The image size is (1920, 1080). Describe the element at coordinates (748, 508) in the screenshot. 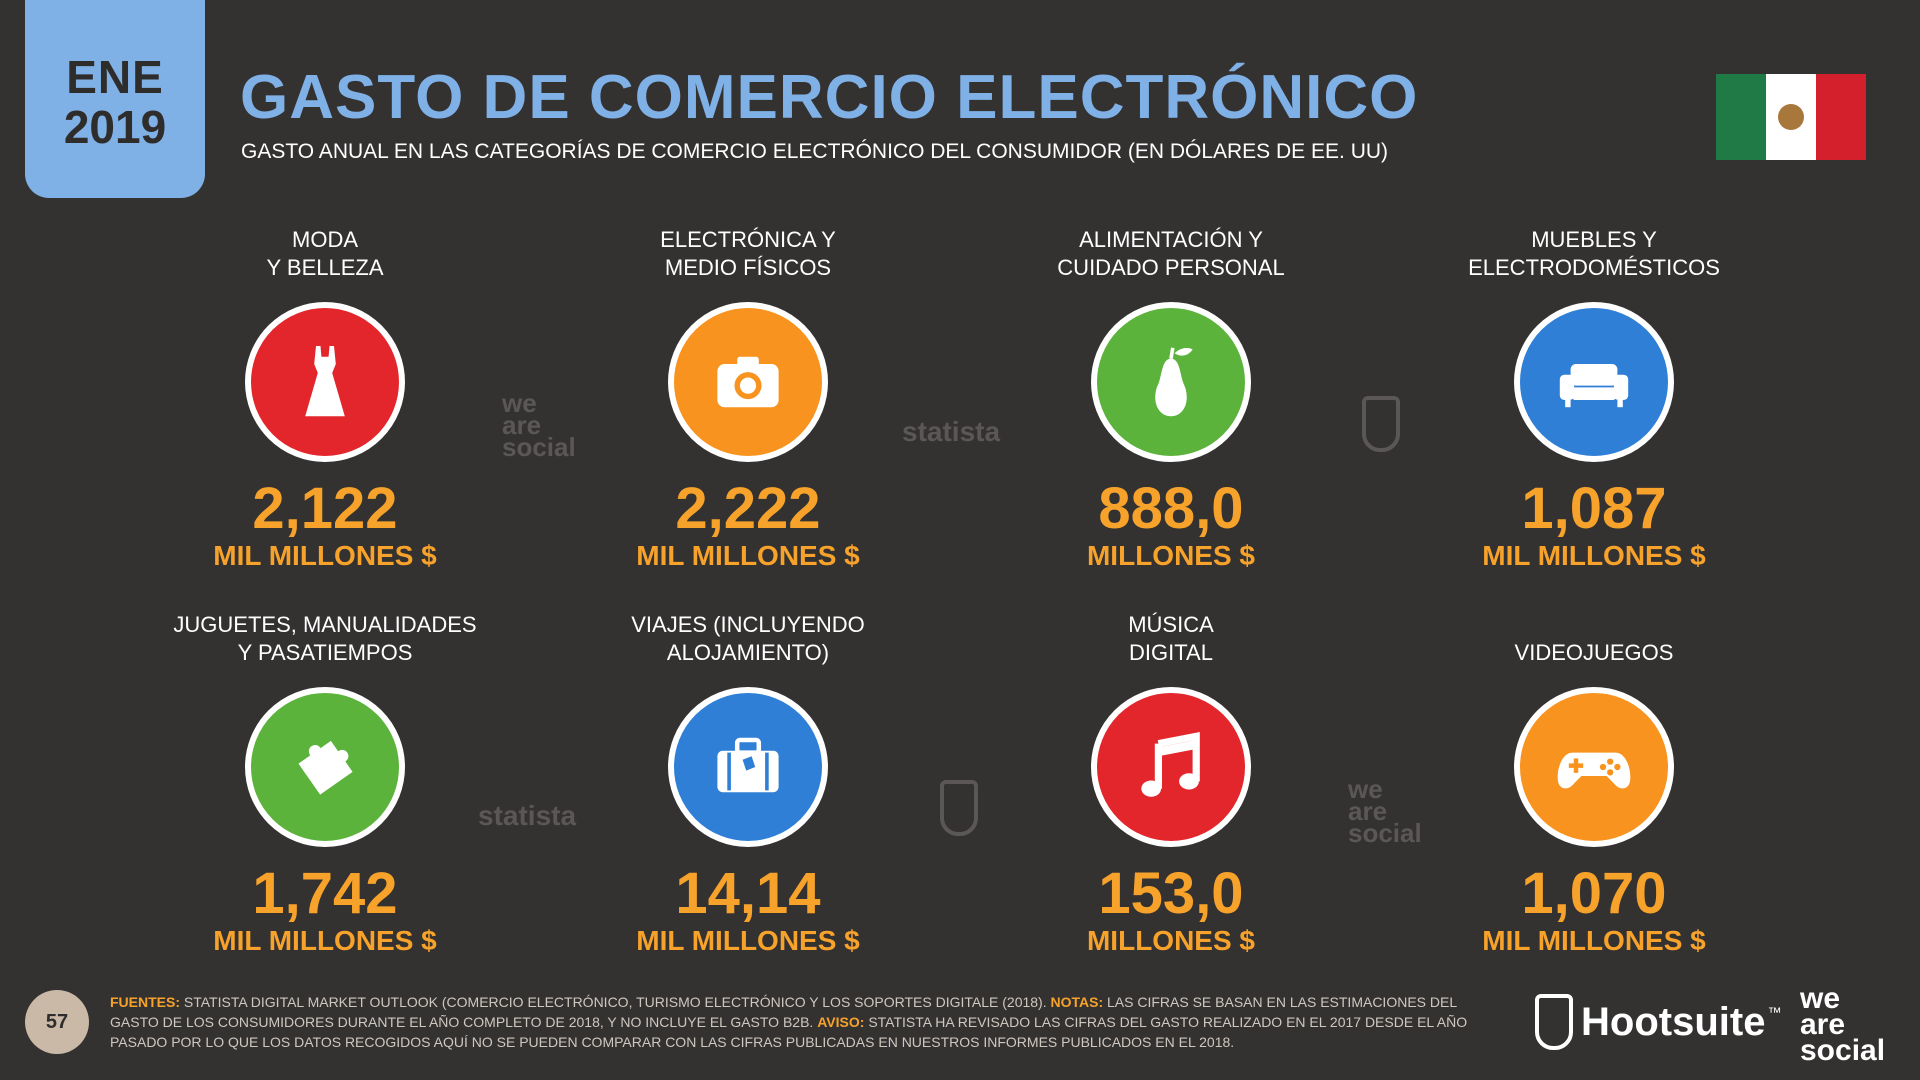

I see `category-value: 2,222` at that location.